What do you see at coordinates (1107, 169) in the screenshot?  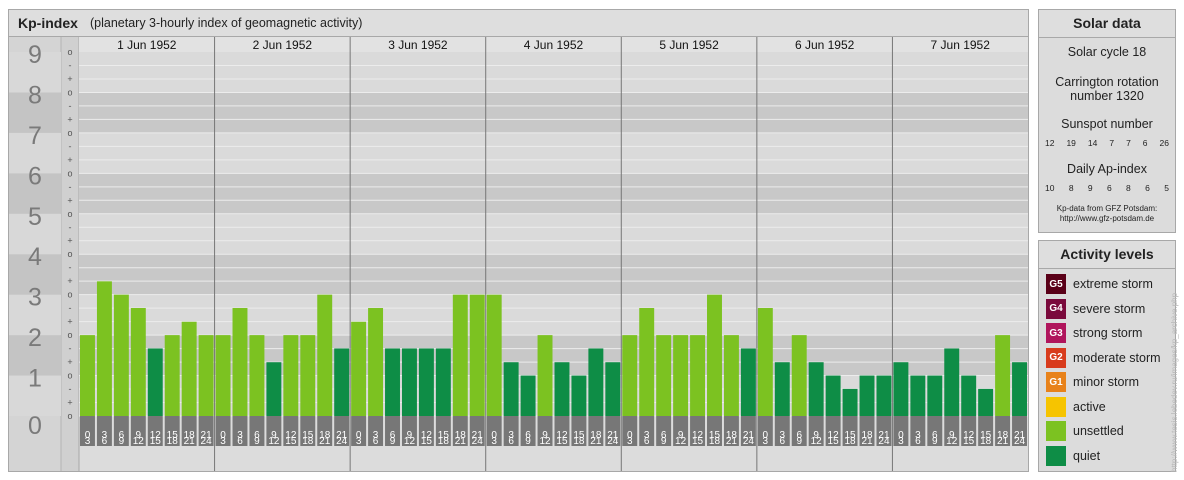 I see `ap-label: Daily Ap-index` at bounding box center [1107, 169].